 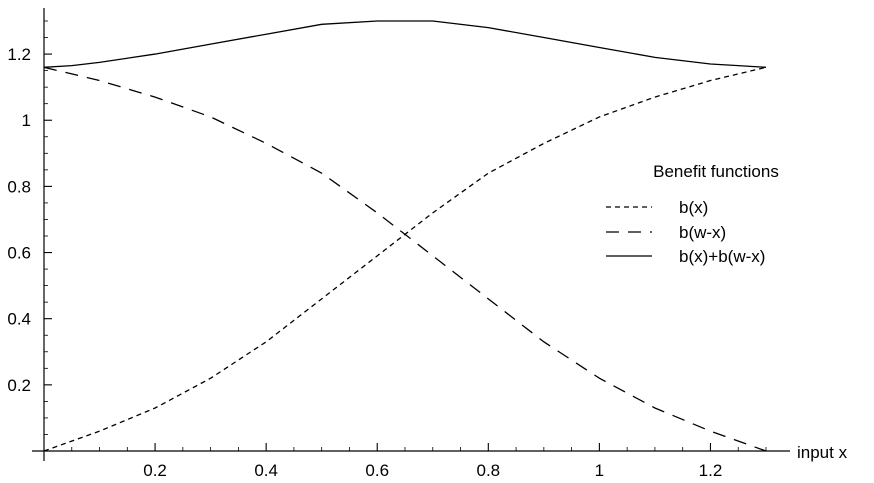 I want to click on x-axis-label: input x, so click(x=822, y=452).